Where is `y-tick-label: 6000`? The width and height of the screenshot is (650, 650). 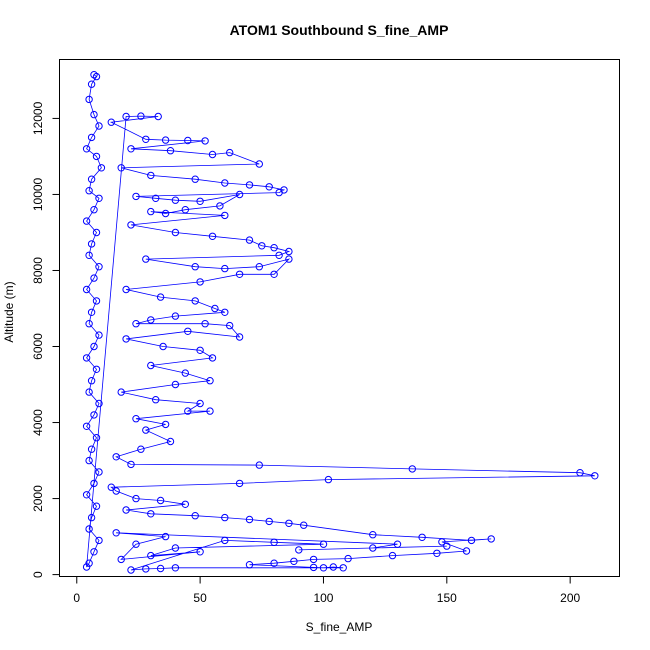 y-tick-label: 6000 is located at coordinates (38, 346).